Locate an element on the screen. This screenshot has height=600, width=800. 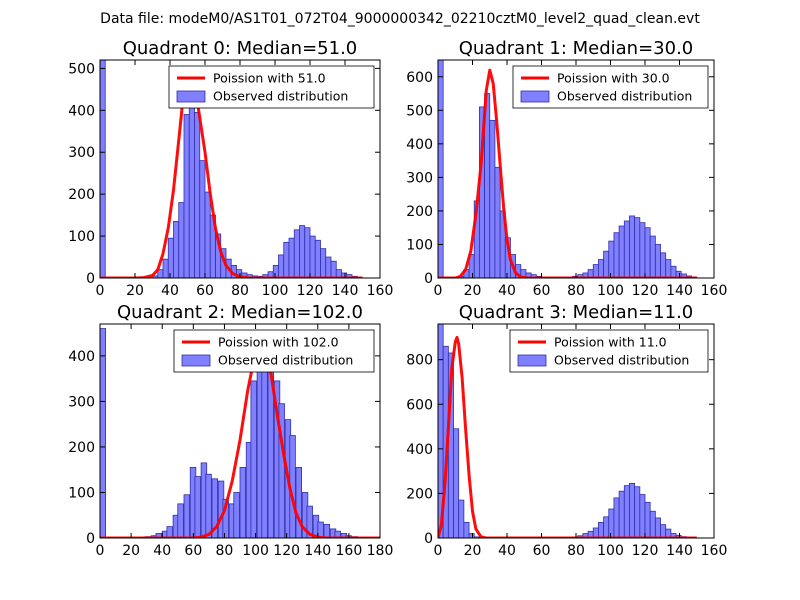
legend-bar-swatch is located at coordinates (191, 96).